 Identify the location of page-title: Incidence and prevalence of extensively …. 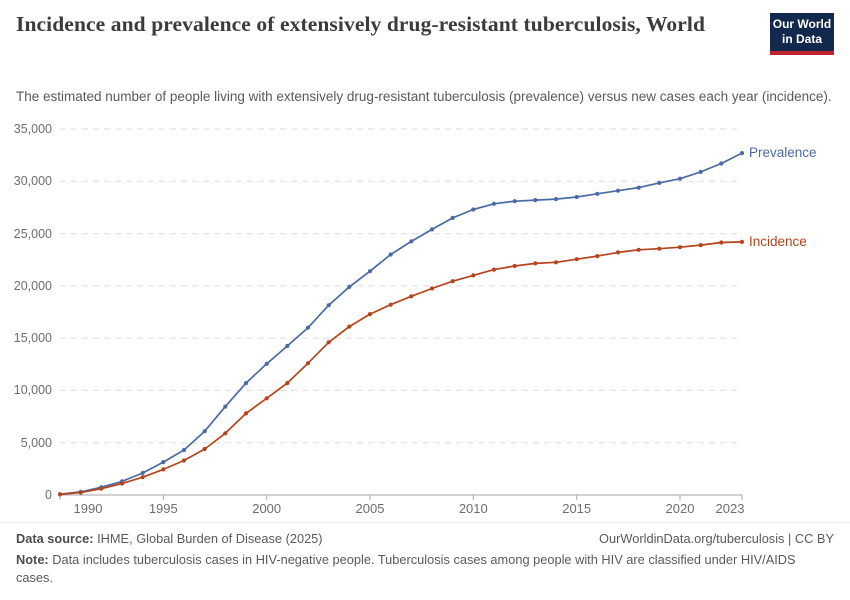
(361, 24).